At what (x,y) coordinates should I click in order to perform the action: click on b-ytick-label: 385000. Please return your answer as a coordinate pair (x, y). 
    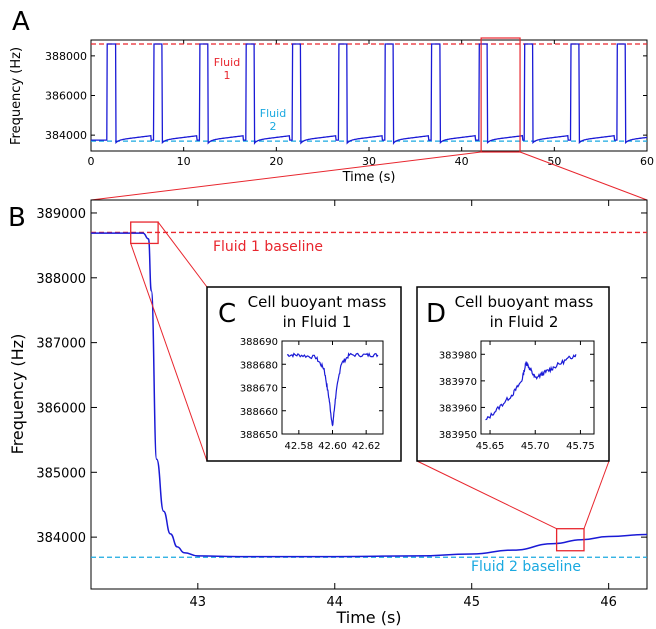
    Looking at the image, I should click on (61, 473).